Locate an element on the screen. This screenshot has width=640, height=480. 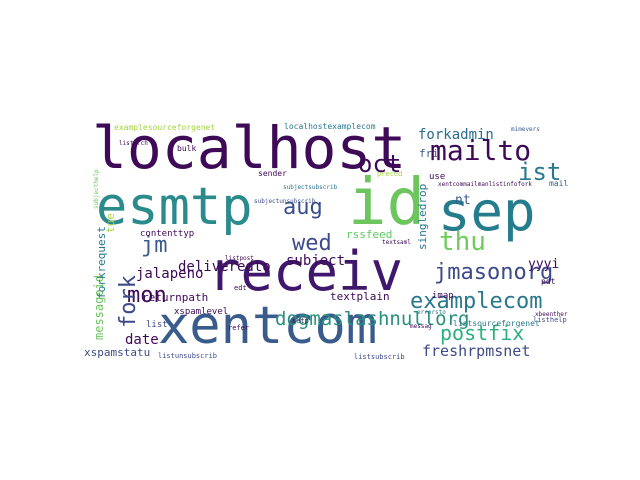
word-nt: nt is located at coordinates (463, 200).